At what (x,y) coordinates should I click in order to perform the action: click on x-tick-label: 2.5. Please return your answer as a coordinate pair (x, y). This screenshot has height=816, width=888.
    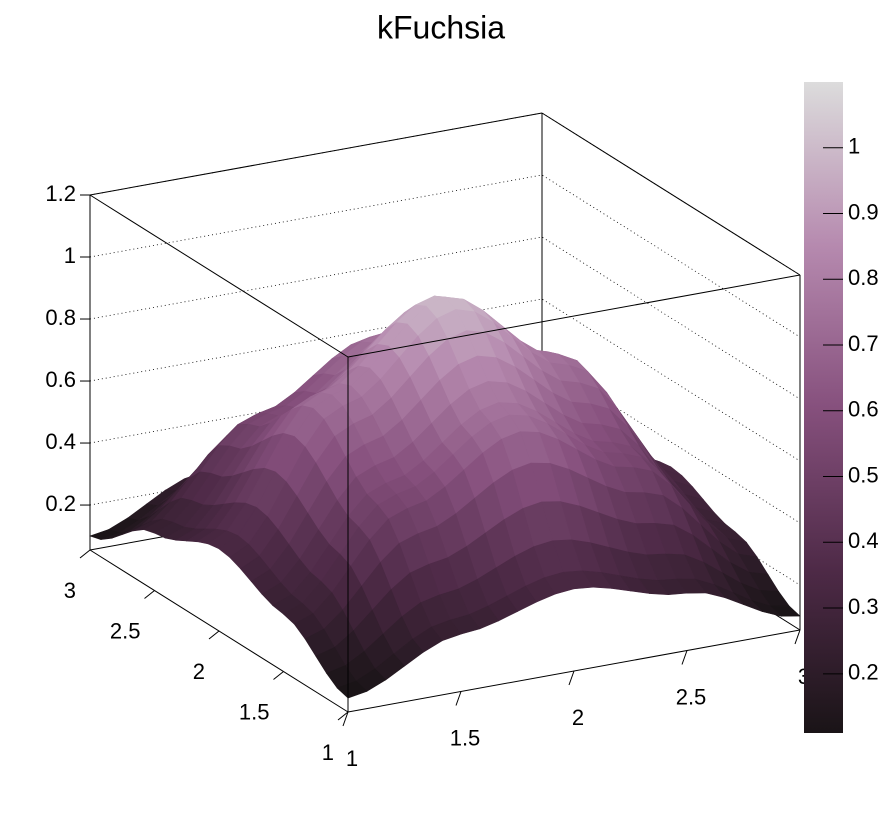
    Looking at the image, I should click on (691, 696).